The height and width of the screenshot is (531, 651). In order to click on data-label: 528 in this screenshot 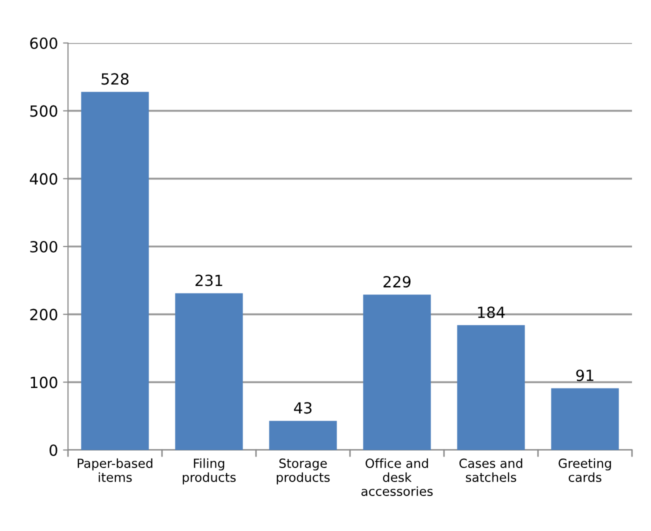, I will do `click(115, 79)`.